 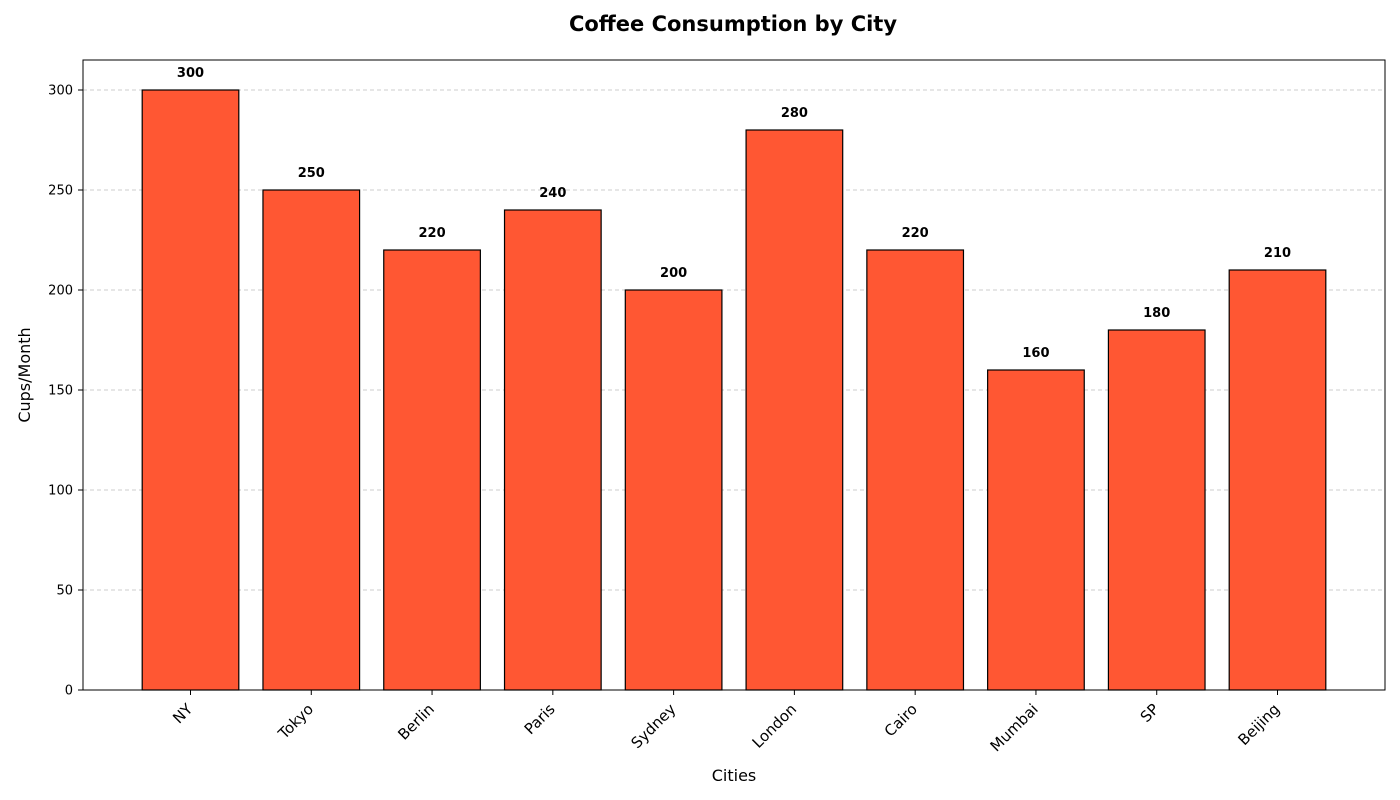 I want to click on x-tick-label-paris: Paris, so click(x=540, y=719).